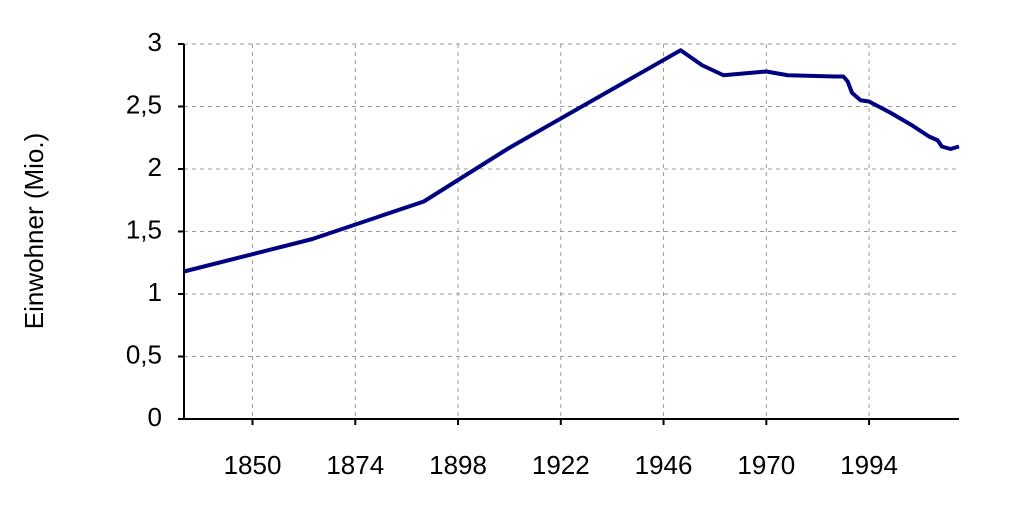 The height and width of the screenshot is (517, 1024). What do you see at coordinates (34, 231) in the screenshot?
I see `y-axis-label: Einwohner (Mio.)` at bounding box center [34, 231].